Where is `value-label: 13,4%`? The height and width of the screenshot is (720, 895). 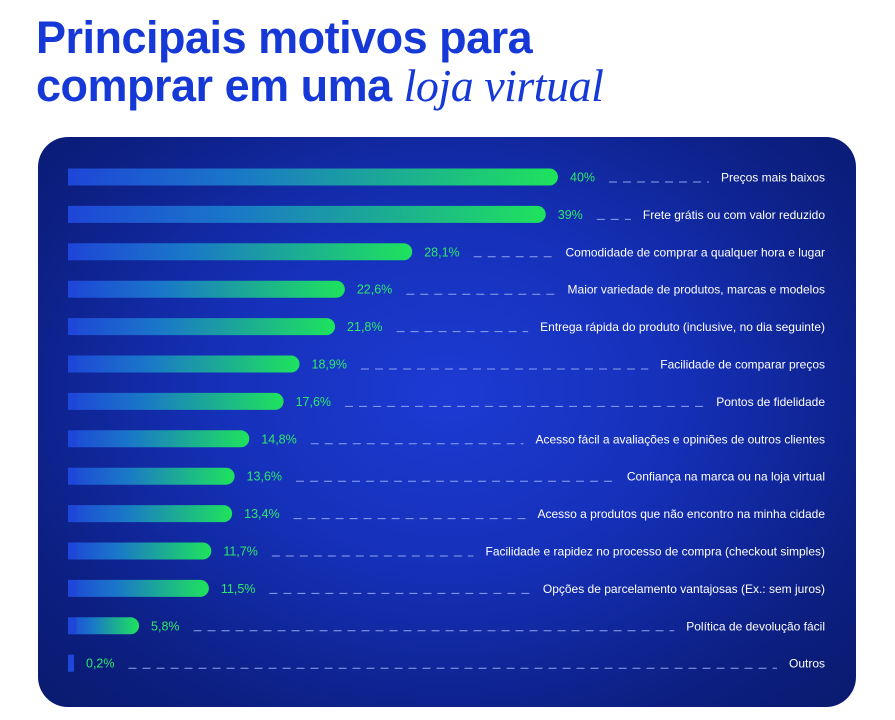 value-label: 13,4% is located at coordinates (261, 514).